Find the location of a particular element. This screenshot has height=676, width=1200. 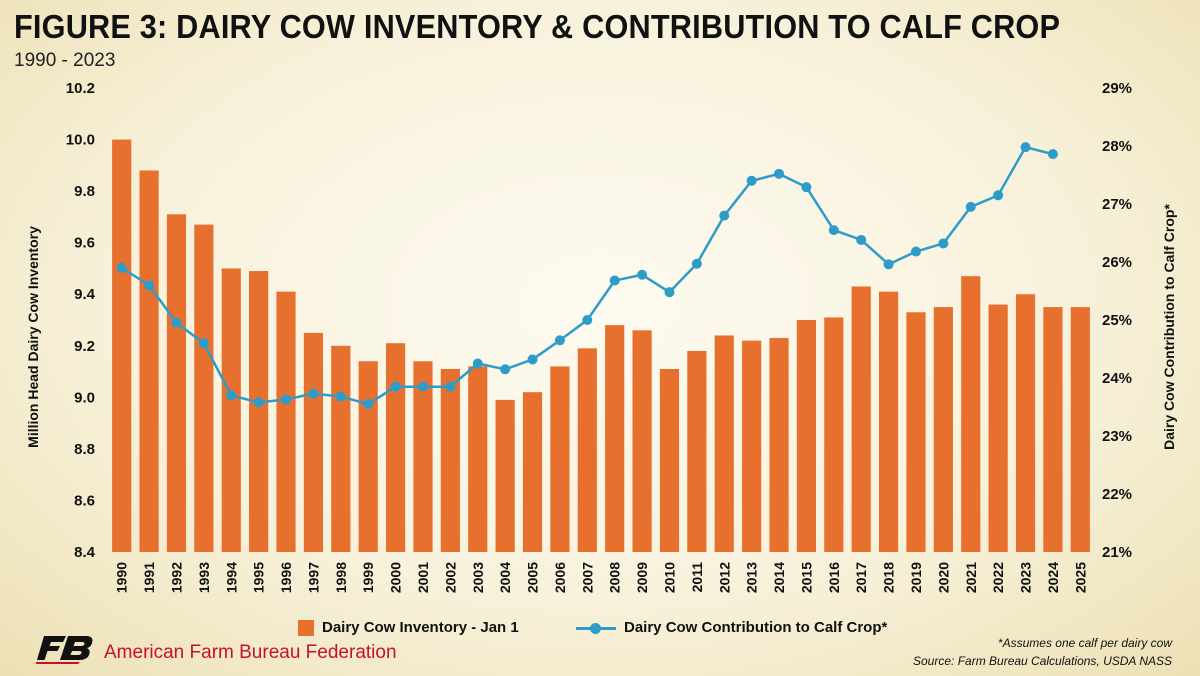

x-tick-label: 1991 is located at coordinates (149, 577).